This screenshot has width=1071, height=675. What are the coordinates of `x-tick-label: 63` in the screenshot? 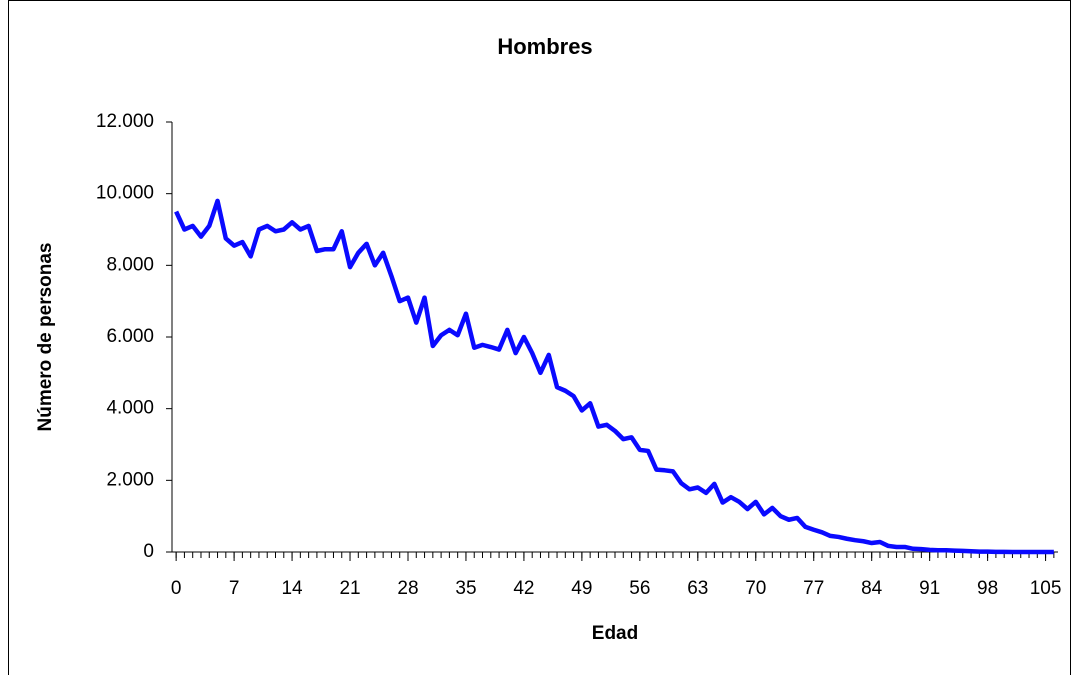 It's located at (697, 588).